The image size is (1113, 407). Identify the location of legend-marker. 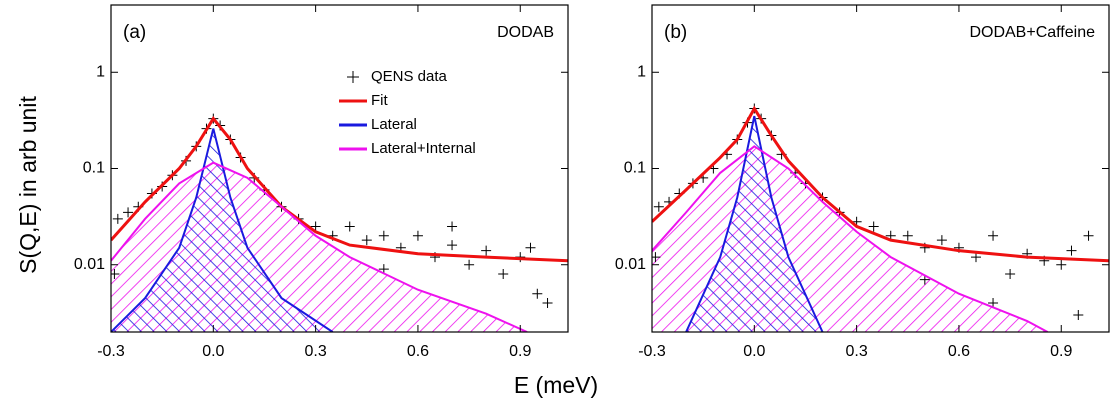
(353, 77).